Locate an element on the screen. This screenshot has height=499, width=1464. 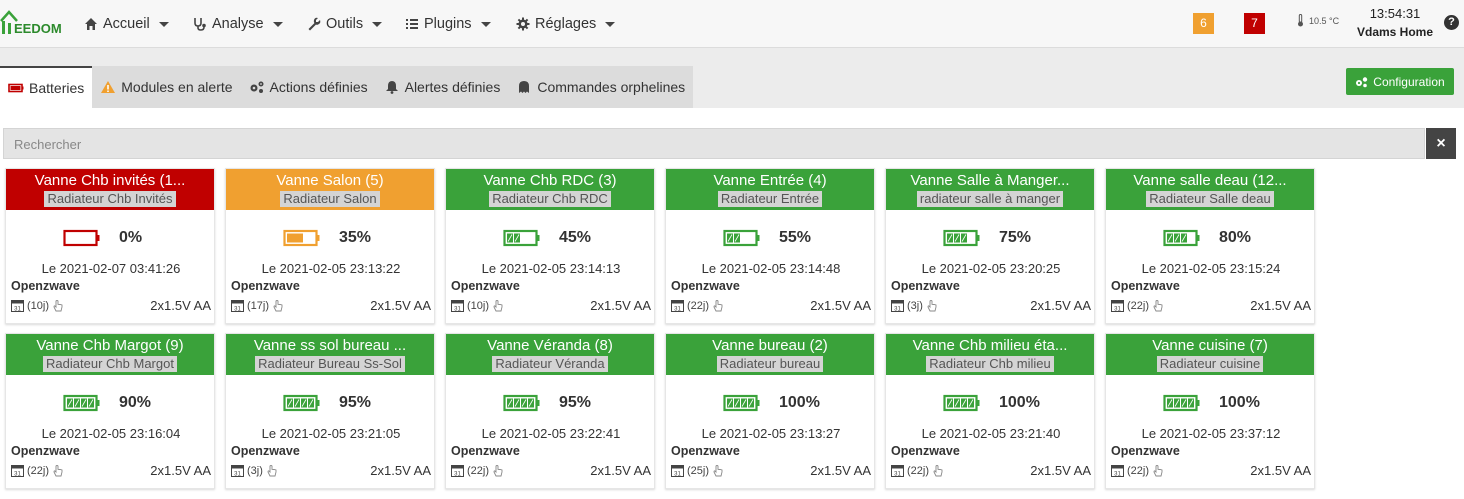
last-update-date: Le 2021-02-05 23:15:24 is located at coordinates (1211, 268).